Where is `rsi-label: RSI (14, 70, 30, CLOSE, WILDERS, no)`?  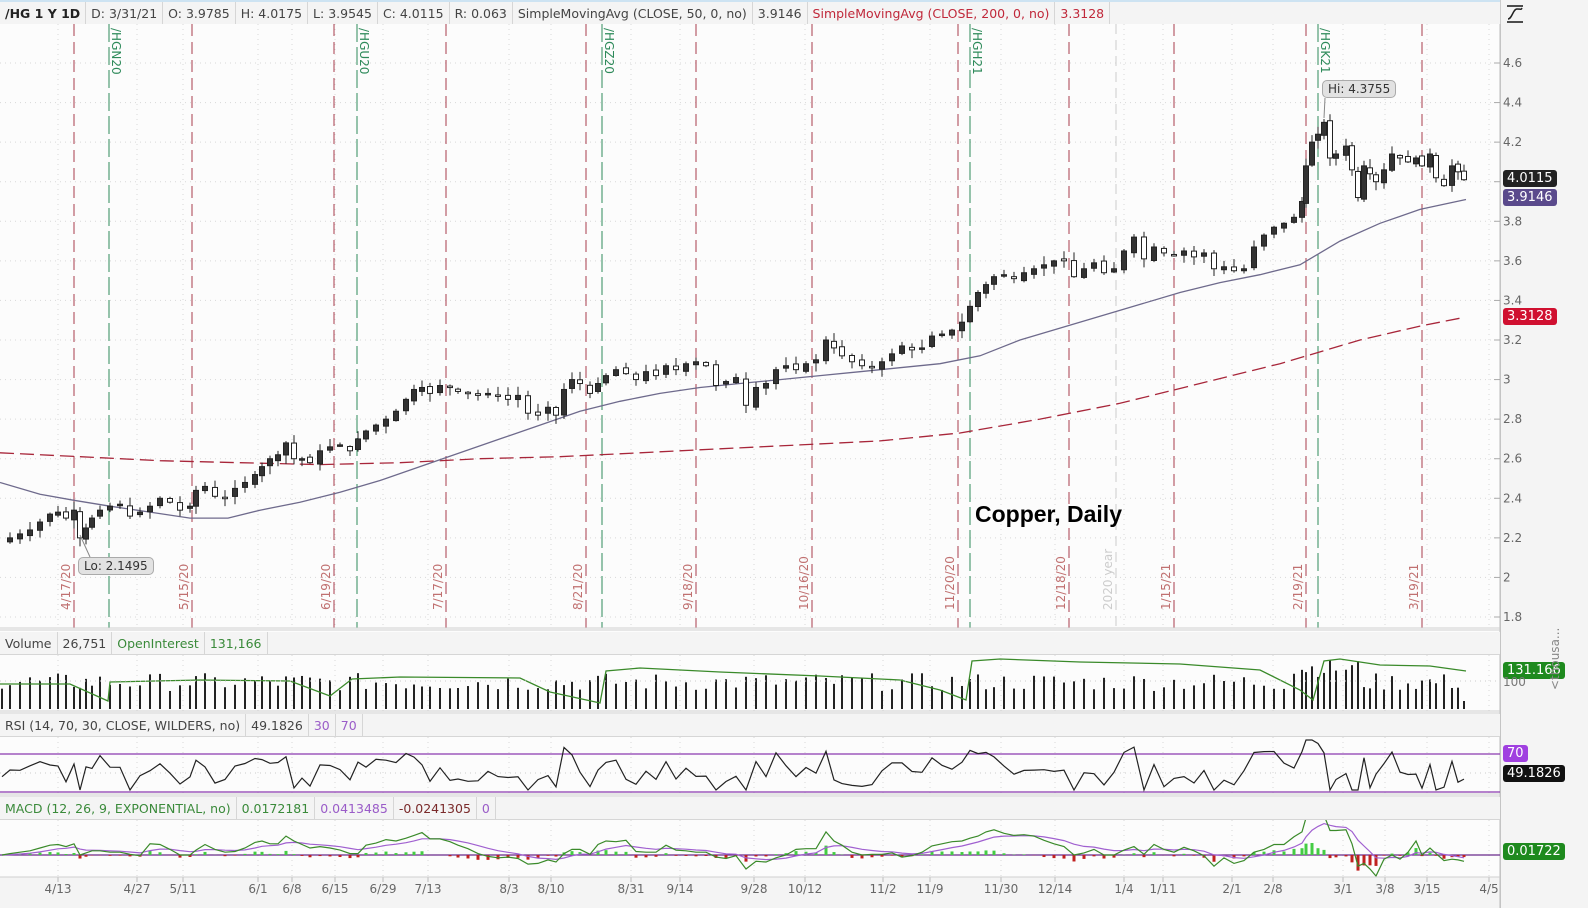 rsi-label: RSI (14, 70, 30, CLOSE, WILDERS, no) is located at coordinates (123, 725).